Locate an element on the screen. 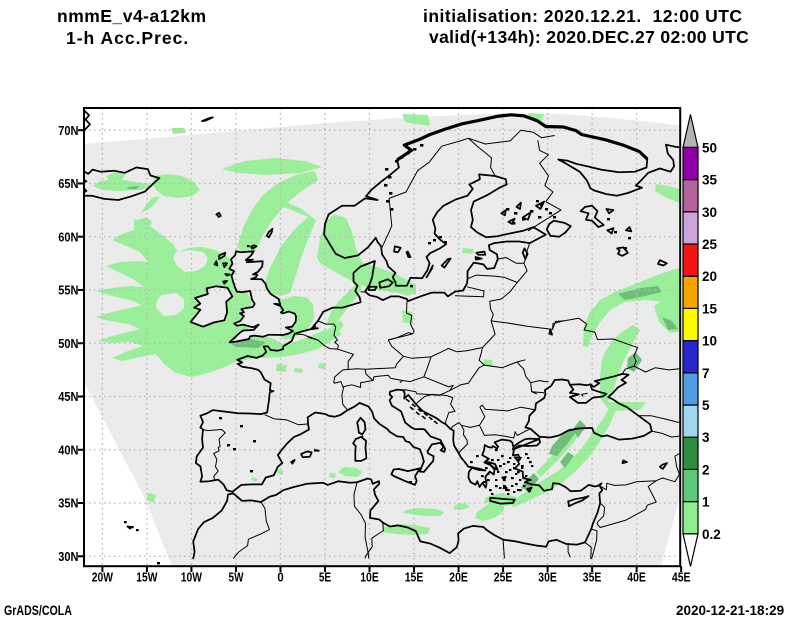  svg-text: 15W is located at coordinates (147, 576).